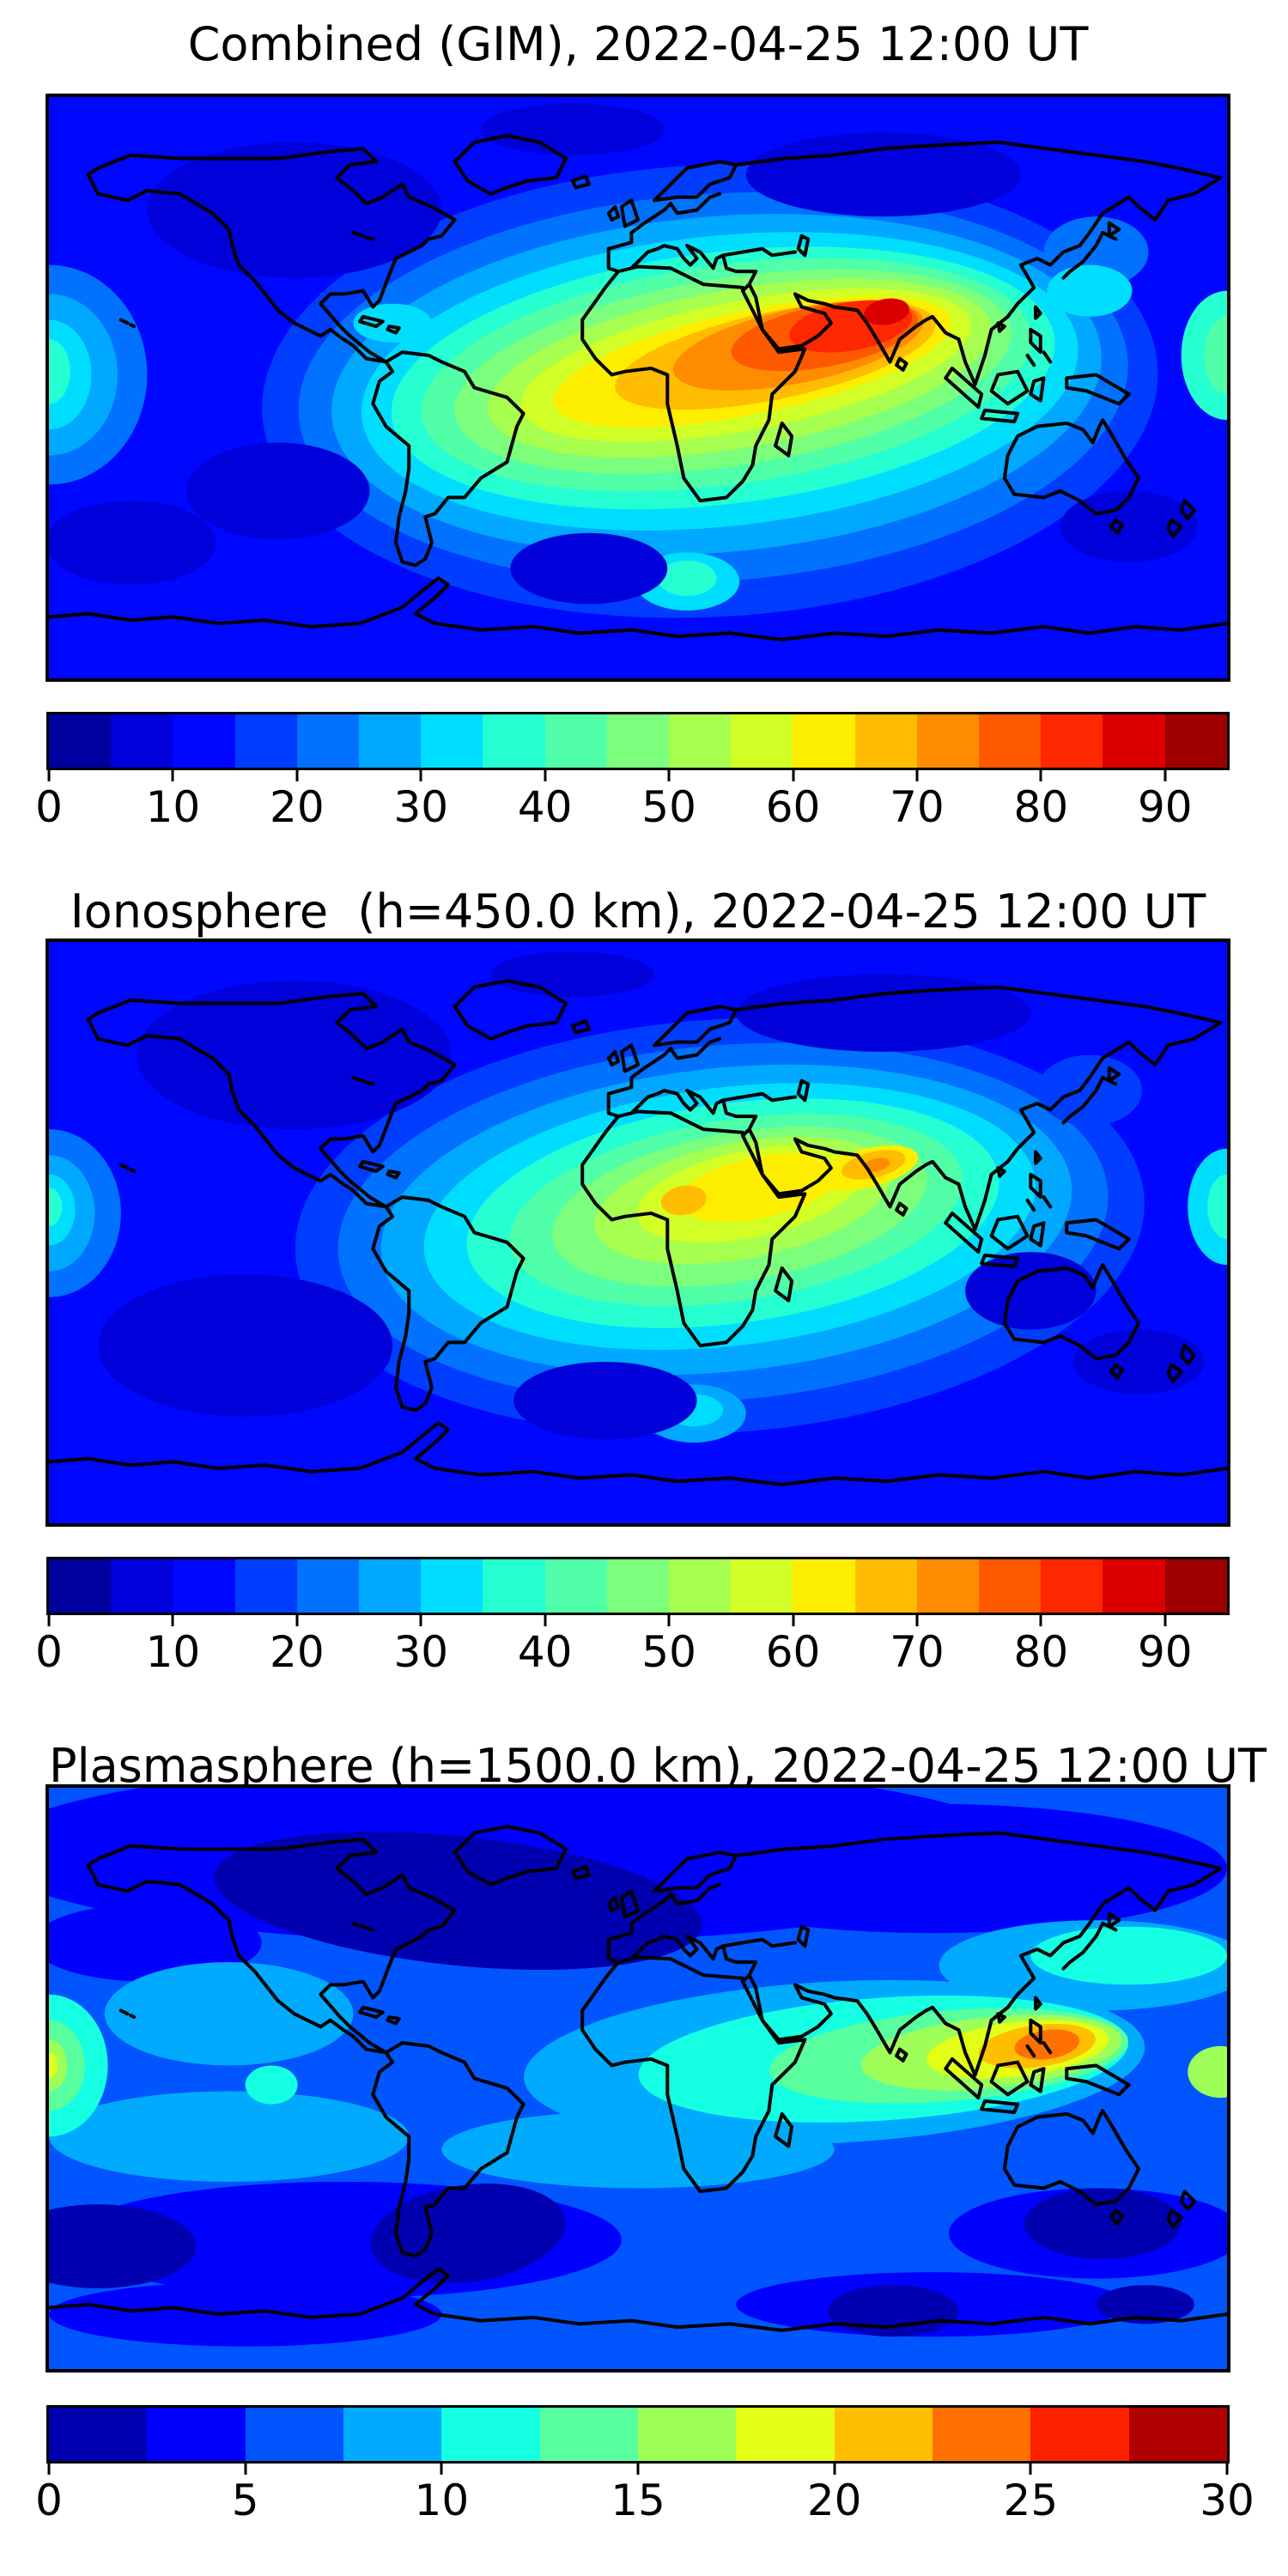 This screenshot has width=1288, height=2576. I want to click on colorbar-tick-label: 90, so click(1165, 1652).